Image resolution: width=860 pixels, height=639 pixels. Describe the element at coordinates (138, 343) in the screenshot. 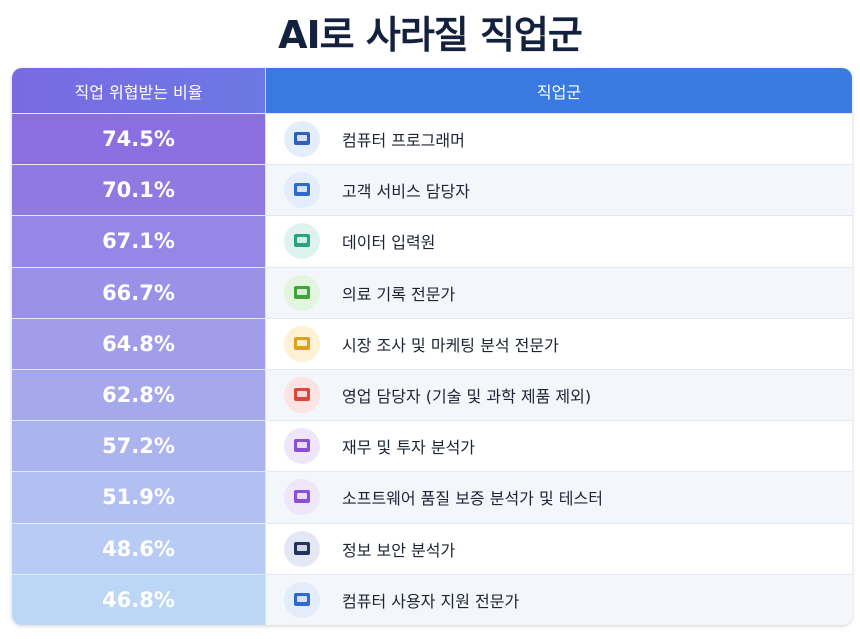

I see `rate-cell: 64.8%` at that location.